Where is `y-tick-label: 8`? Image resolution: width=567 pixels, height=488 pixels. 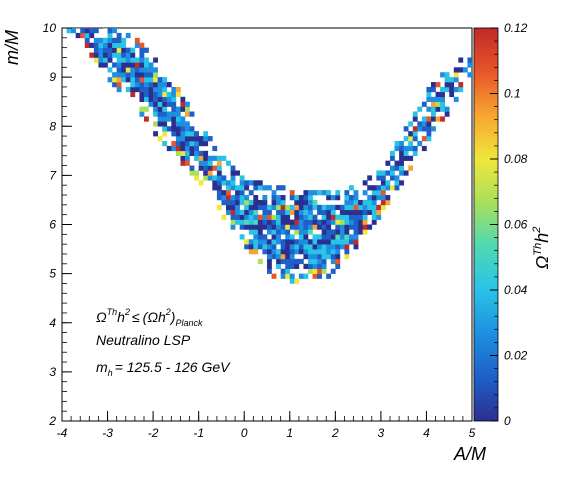 y-tick-label: 8 is located at coordinates (52, 126).